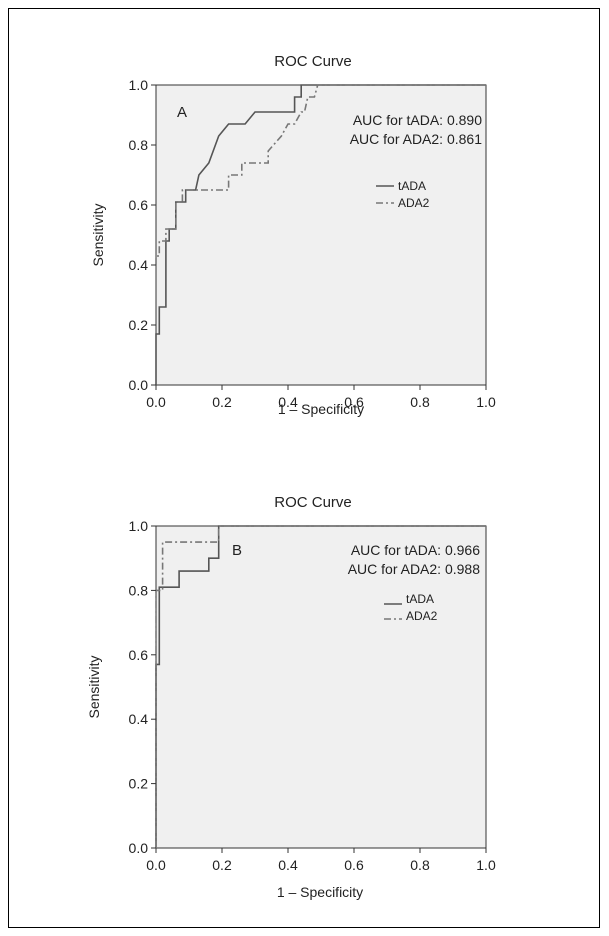  Describe the element at coordinates (416, 139) in the screenshot. I see `auc-annotation-ada2: AUC for ADA2: 0.861` at that location.